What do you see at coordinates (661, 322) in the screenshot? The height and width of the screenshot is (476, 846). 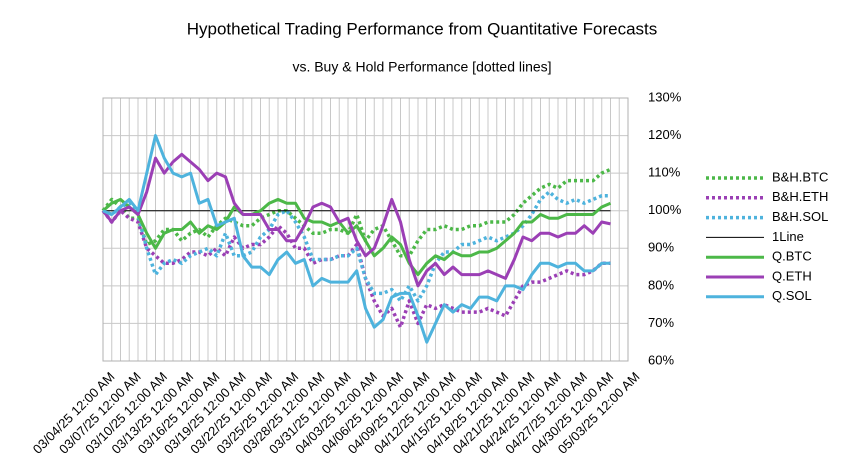 I see `y-tick-label: 70%` at bounding box center [661, 322].